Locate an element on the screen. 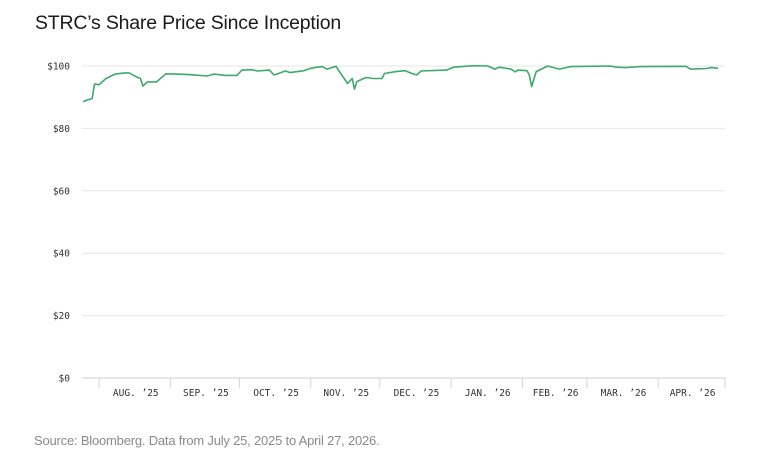 The width and height of the screenshot is (761, 466). x-tick-label: DEC. ’25 is located at coordinates (417, 393).